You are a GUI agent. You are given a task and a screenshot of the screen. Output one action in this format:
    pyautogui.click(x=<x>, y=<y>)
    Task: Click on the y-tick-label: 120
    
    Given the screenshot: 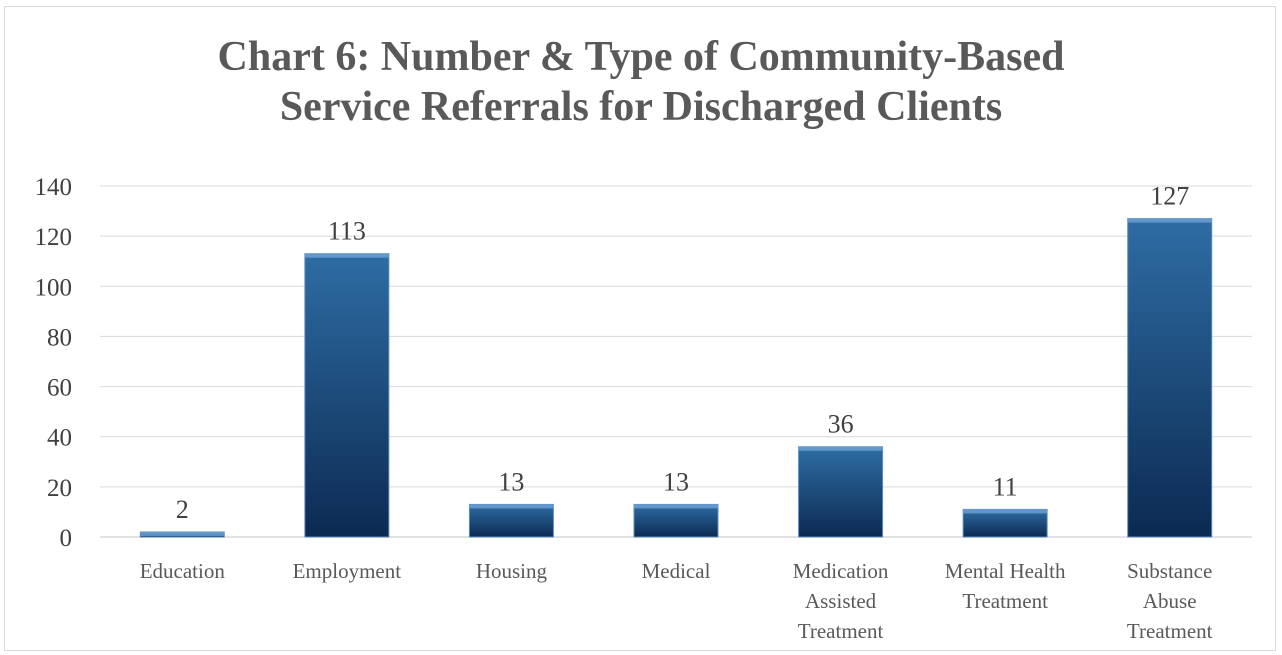 What is the action you would take?
    pyautogui.click(x=54, y=237)
    